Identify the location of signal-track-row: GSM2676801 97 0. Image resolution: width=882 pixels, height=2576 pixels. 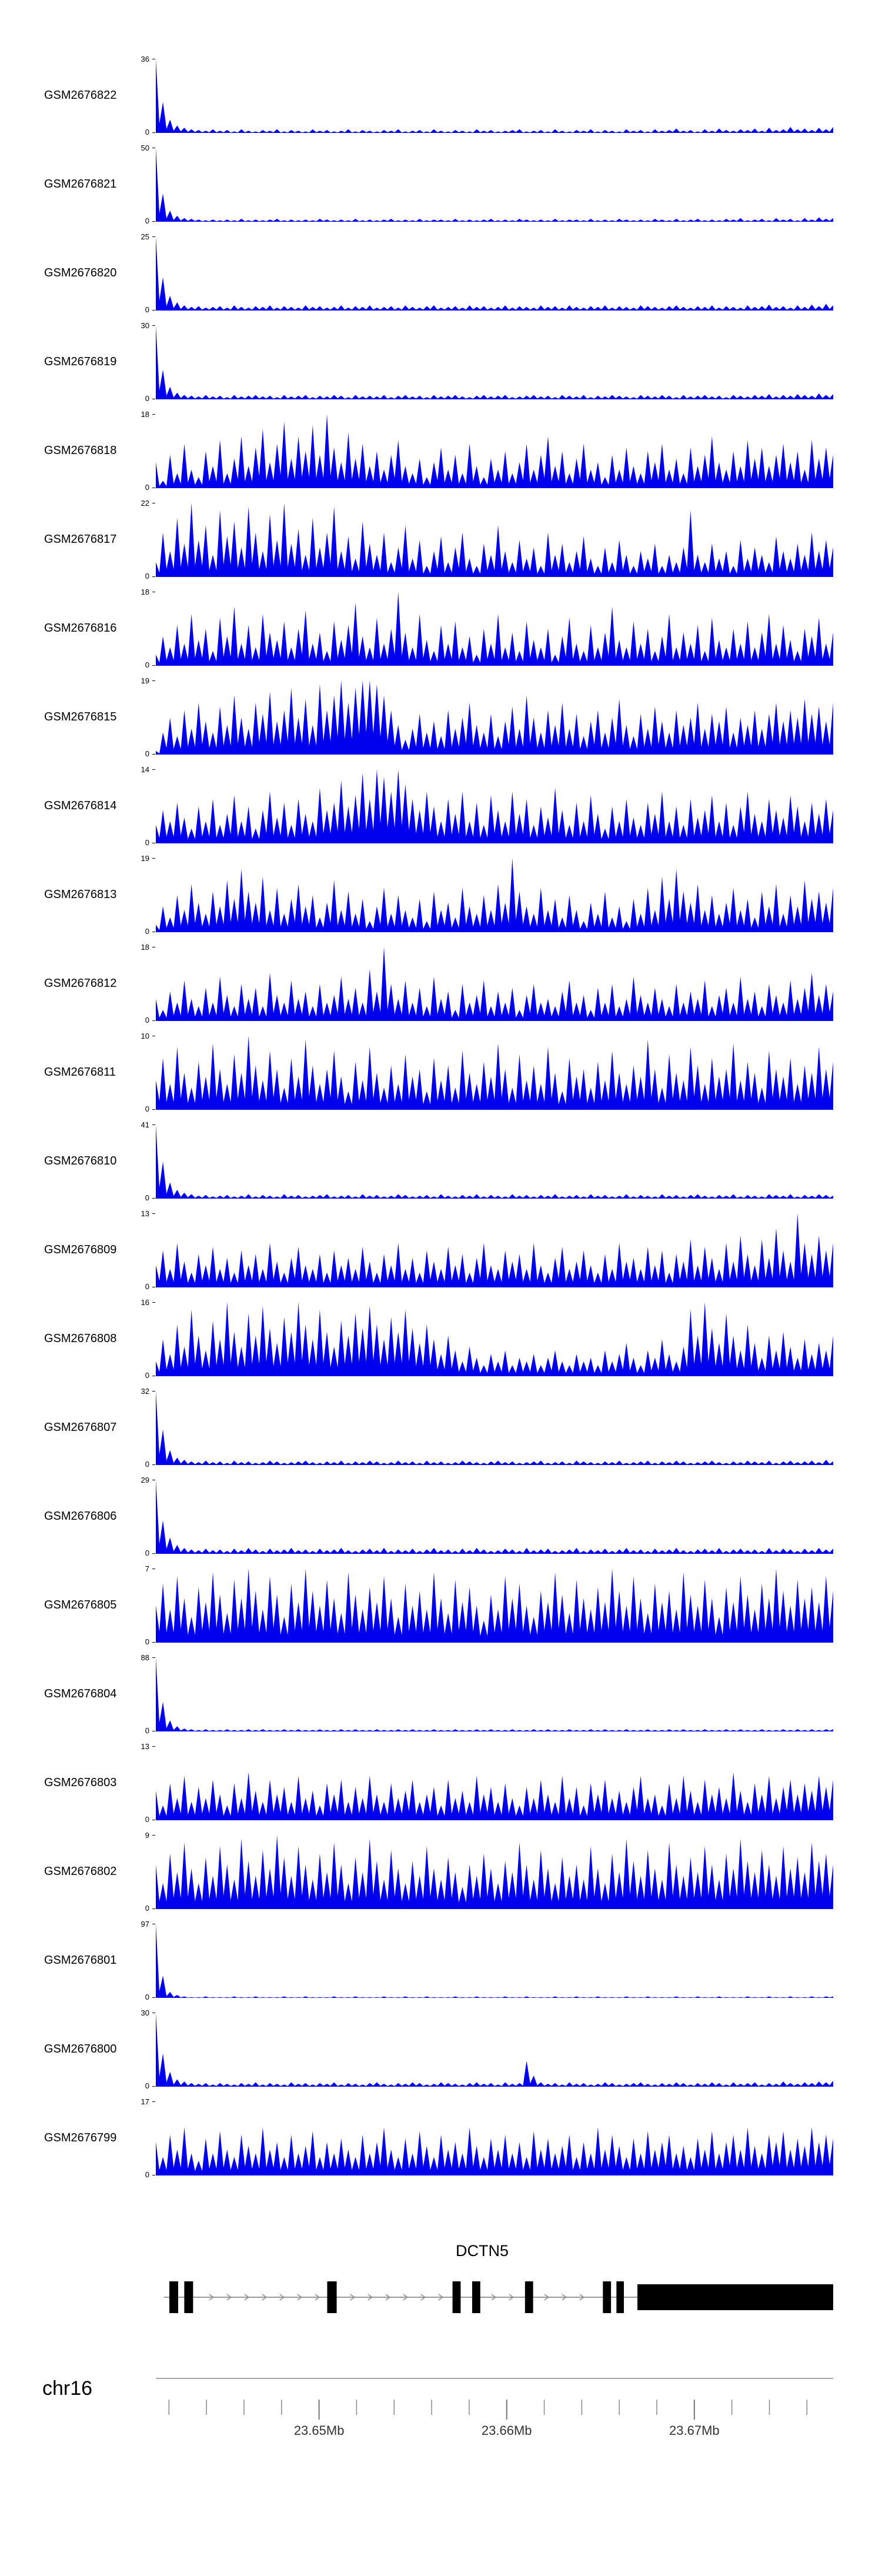
(441, 1966).